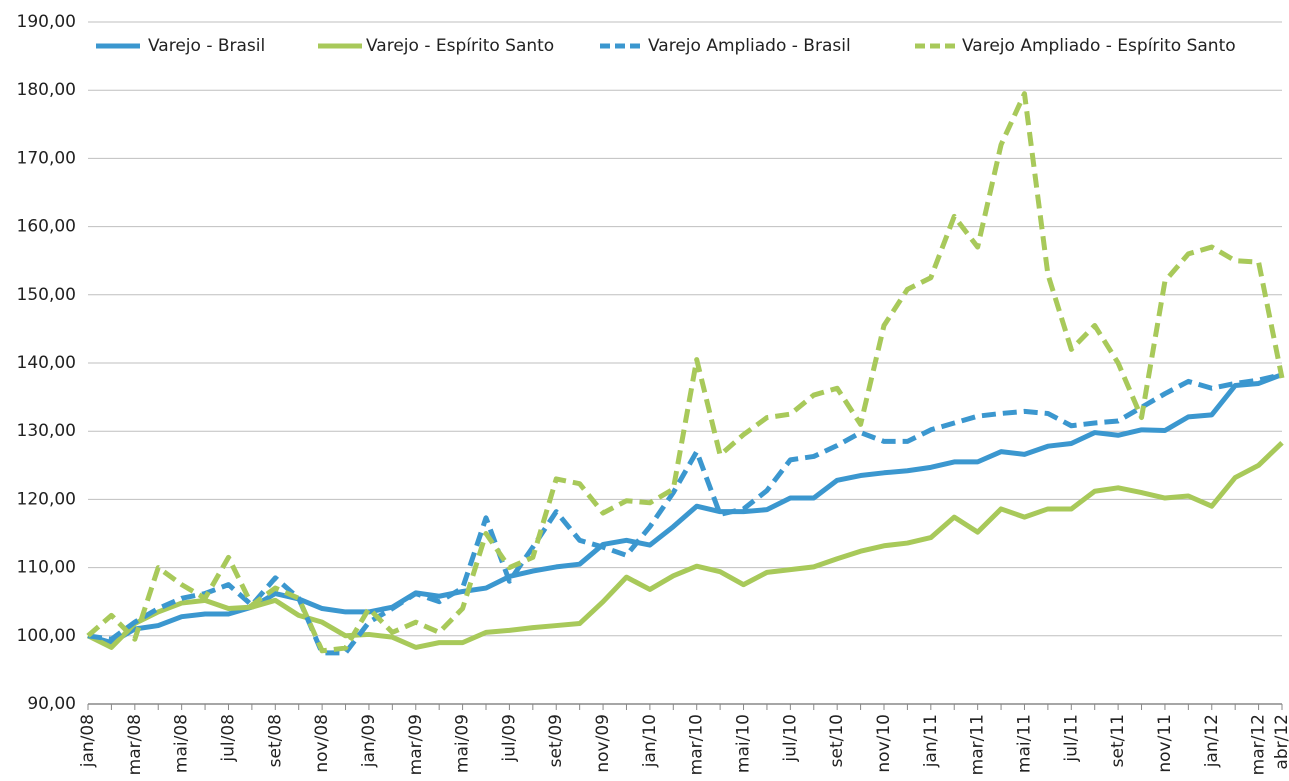 This screenshot has height=781, width=1289. I want to click on x-tick-label: mar/09, so click(416, 744).